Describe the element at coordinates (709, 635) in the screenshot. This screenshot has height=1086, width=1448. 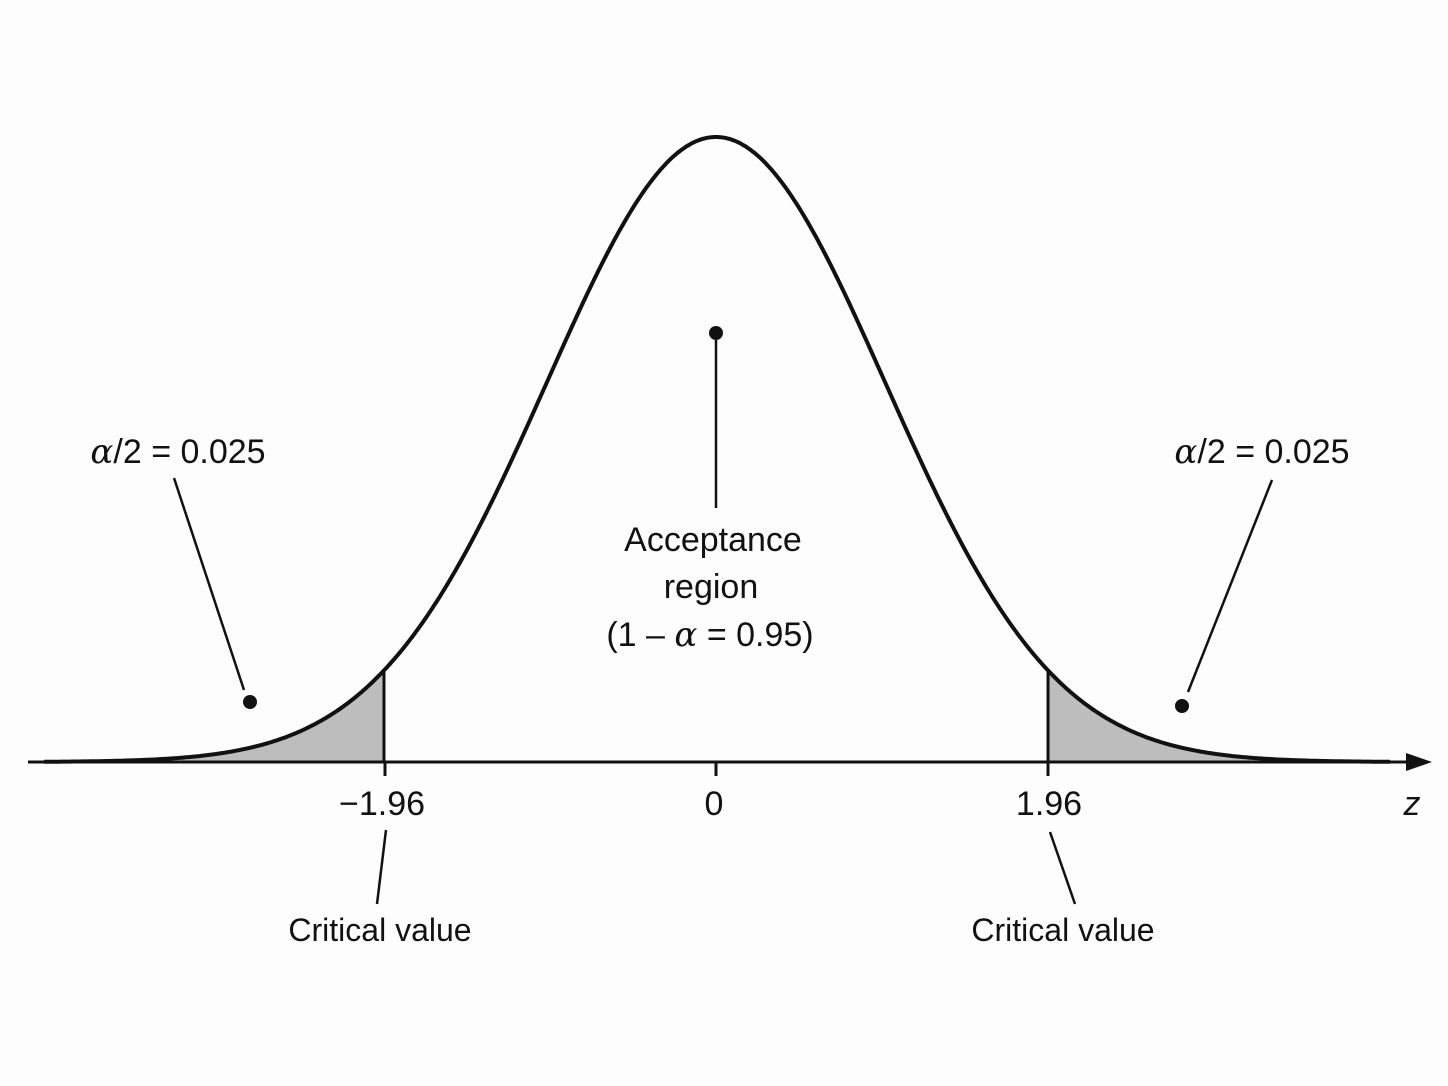
I see `acceptance-label-line3: (1 – α = 0.95)` at that location.